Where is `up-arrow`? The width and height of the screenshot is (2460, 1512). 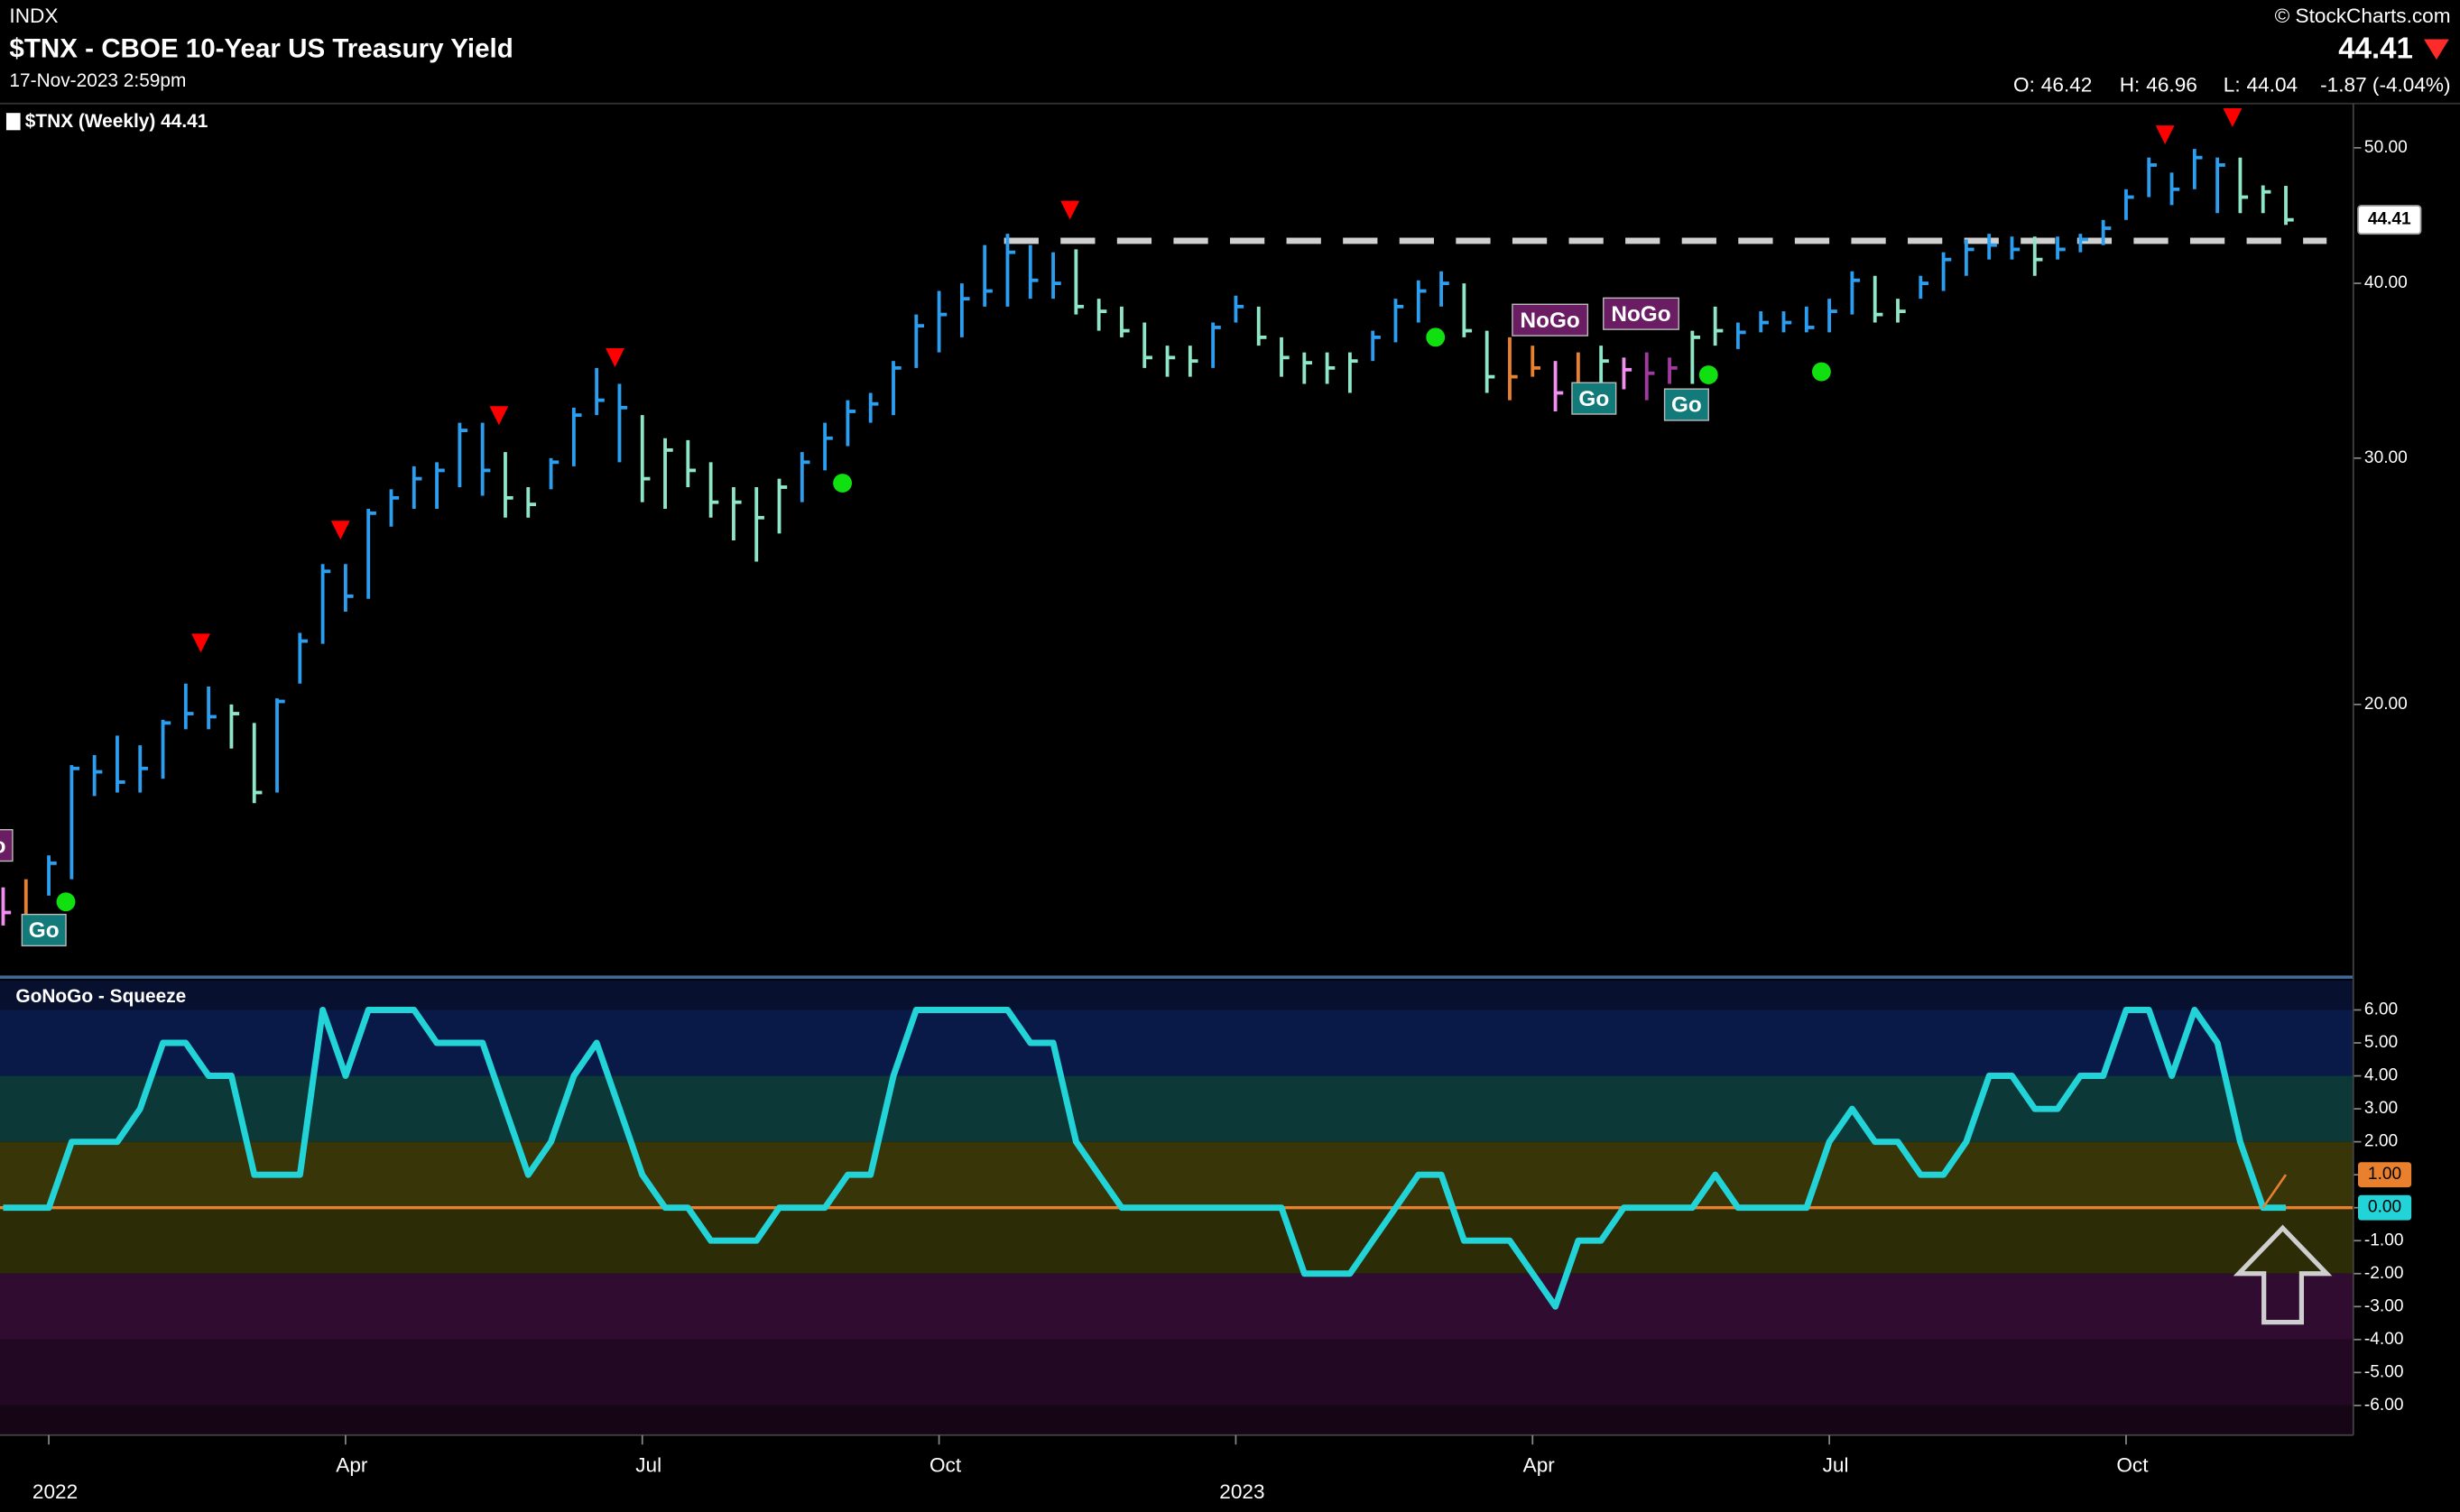
up-arrow is located at coordinates (2283, 1274).